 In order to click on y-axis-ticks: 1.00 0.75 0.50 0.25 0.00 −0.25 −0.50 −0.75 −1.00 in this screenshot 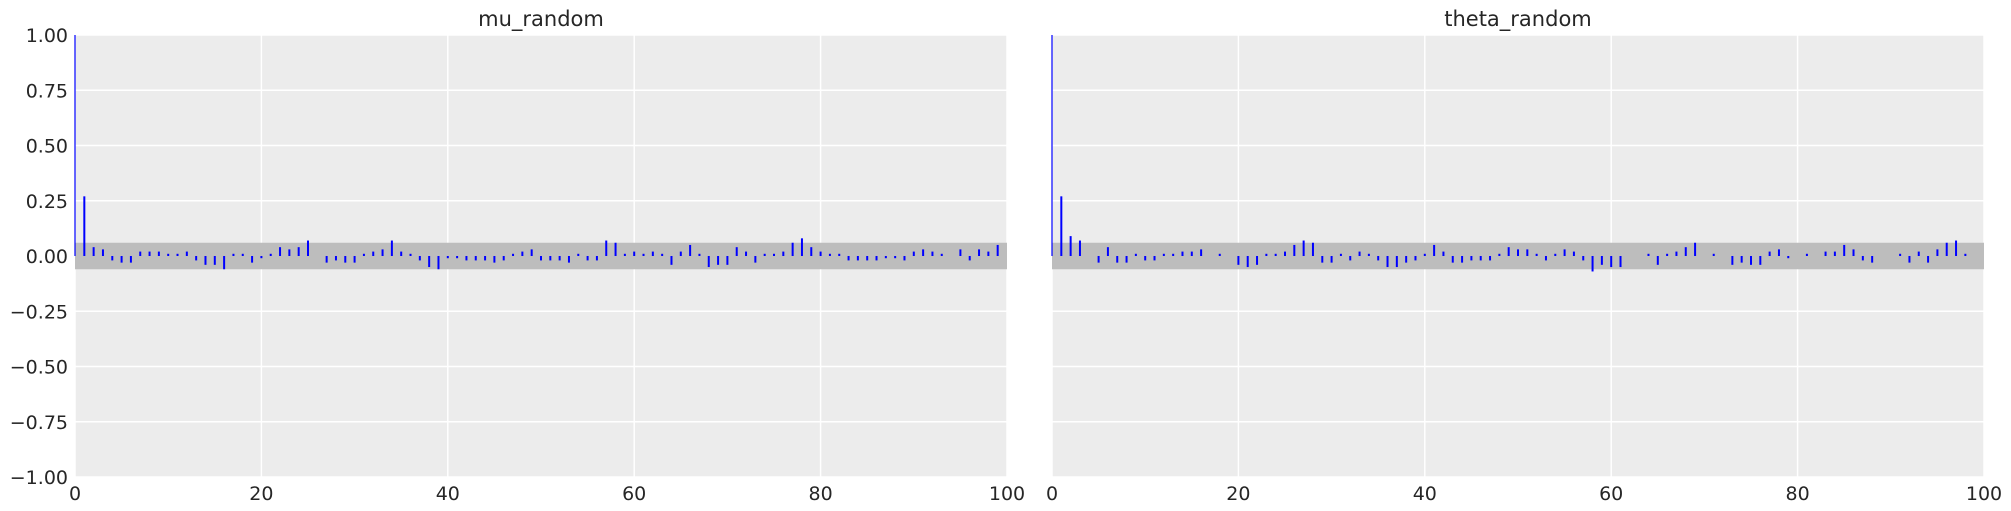, I will do `click(39, 257)`.